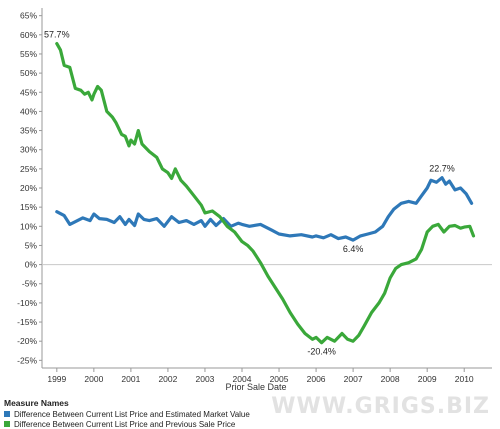 The image size is (500, 429). Describe the element at coordinates (28, 207) in the screenshot. I see `y-tick-label: 15%` at that location.